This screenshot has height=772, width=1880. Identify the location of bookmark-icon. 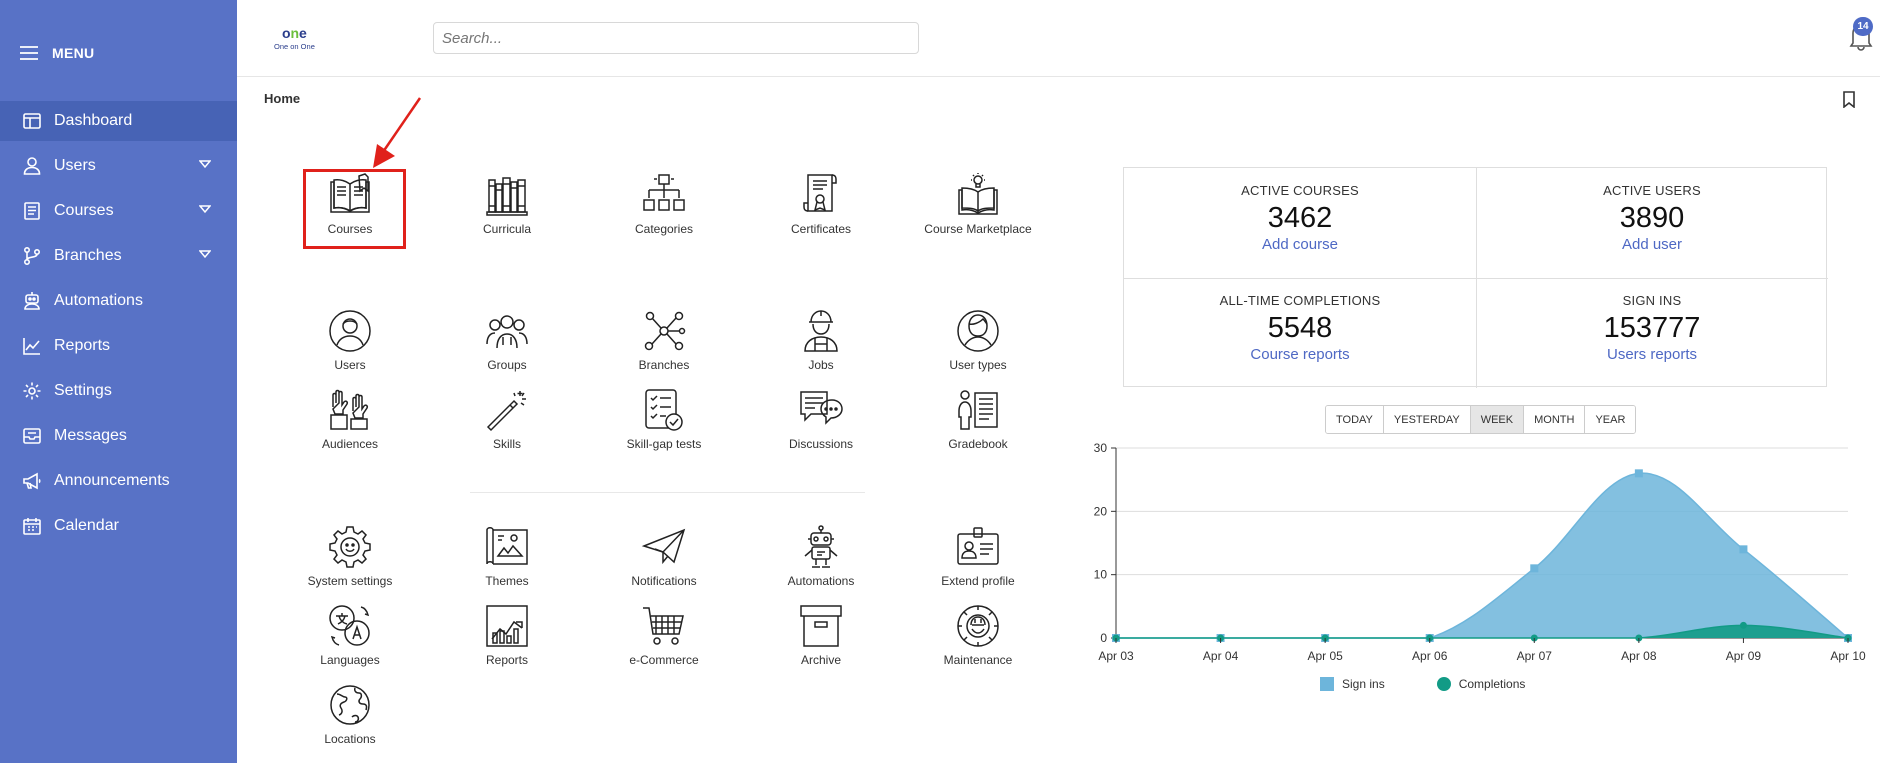
(1849, 99).